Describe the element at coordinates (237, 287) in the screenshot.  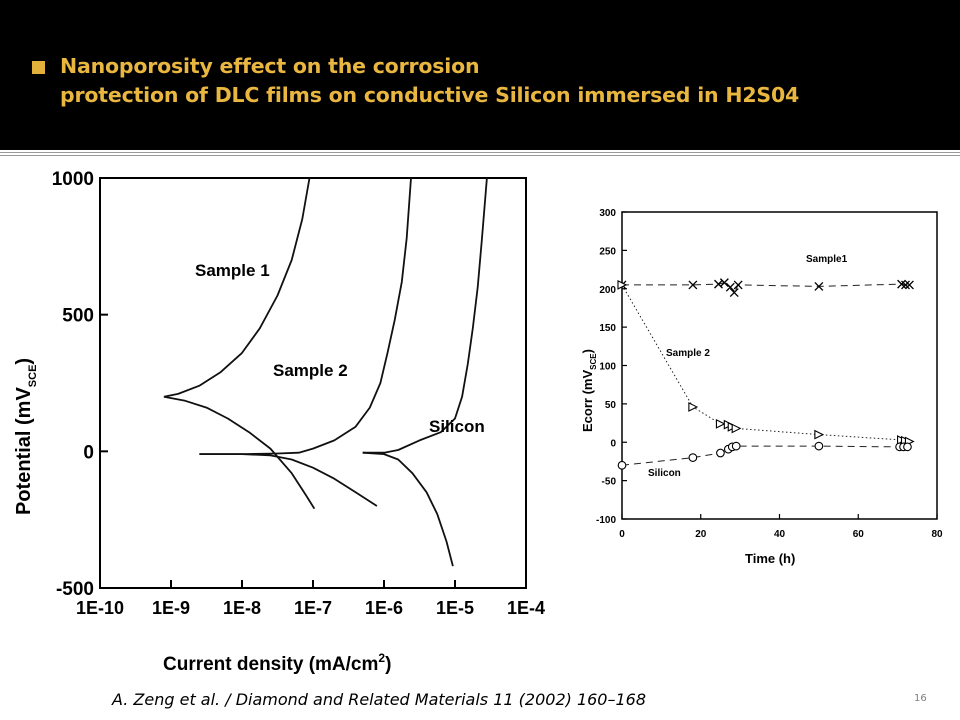
I see `curve-sample-1-anodic` at that location.